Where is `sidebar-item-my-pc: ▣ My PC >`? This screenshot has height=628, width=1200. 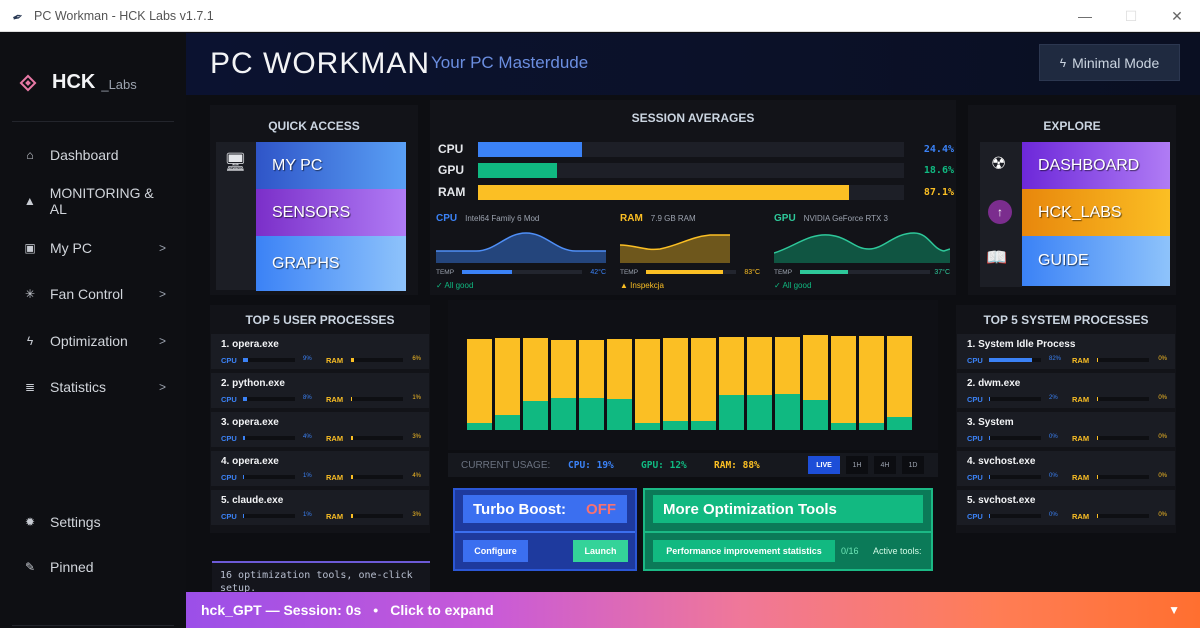
sidebar-item-my-pc: ▣ My PC > is located at coordinates (97, 248).